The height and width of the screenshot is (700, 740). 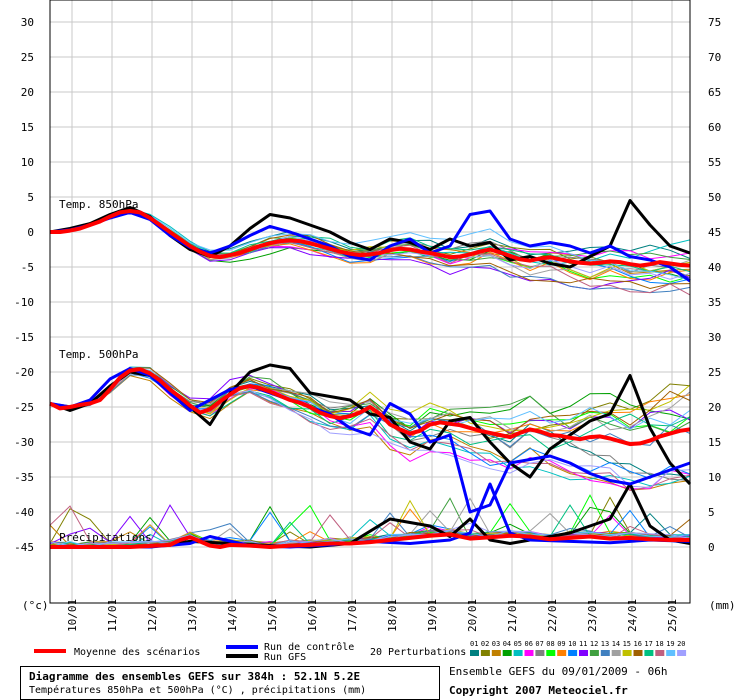 I want to click on left-tick-label: 25, so click(x=27, y=57).